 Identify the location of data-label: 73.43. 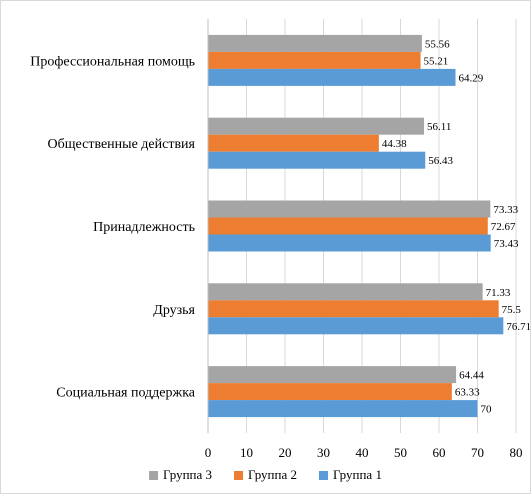
(506, 244).